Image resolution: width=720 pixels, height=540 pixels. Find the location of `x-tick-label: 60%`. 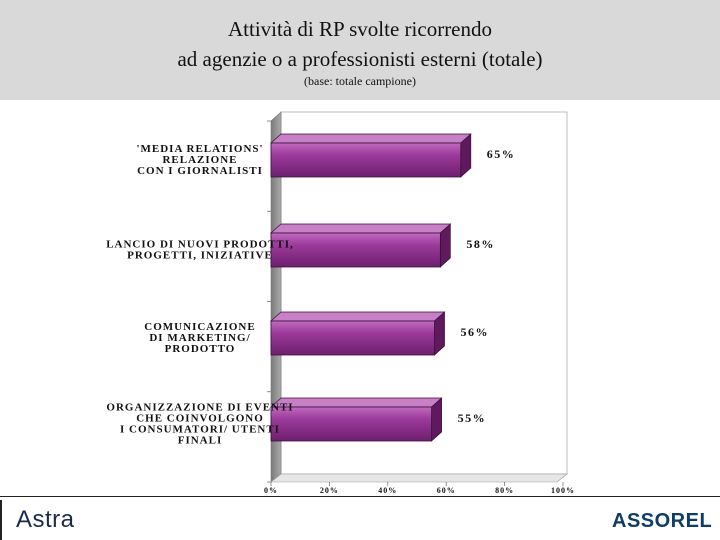

x-tick-label: 60% is located at coordinates (446, 490).